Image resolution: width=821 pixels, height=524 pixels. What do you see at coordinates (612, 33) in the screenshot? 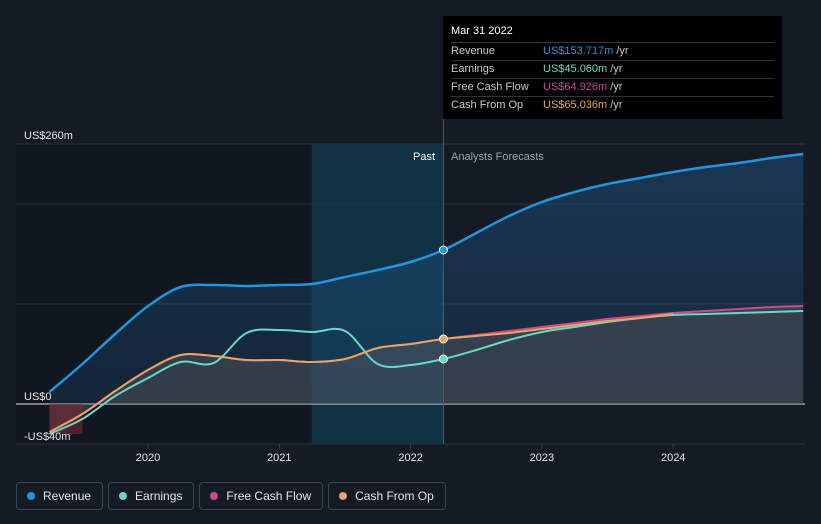
I see `tooltip-date: Mar 31 2022` at bounding box center [612, 33].